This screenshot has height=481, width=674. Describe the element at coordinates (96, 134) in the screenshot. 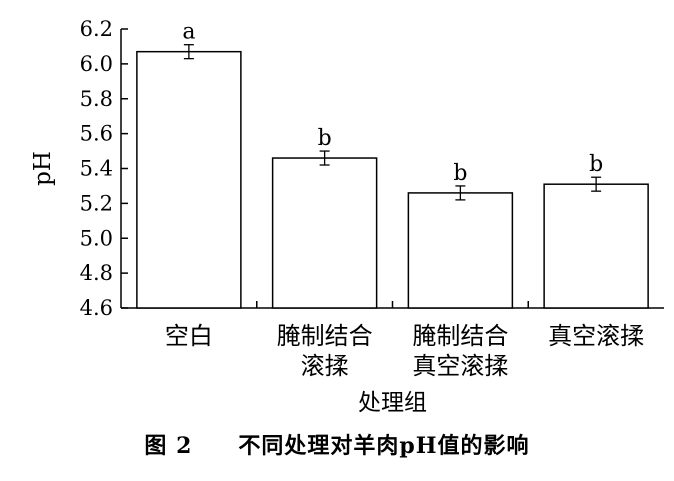

I see `y-tick-label: 5.6` at that location.